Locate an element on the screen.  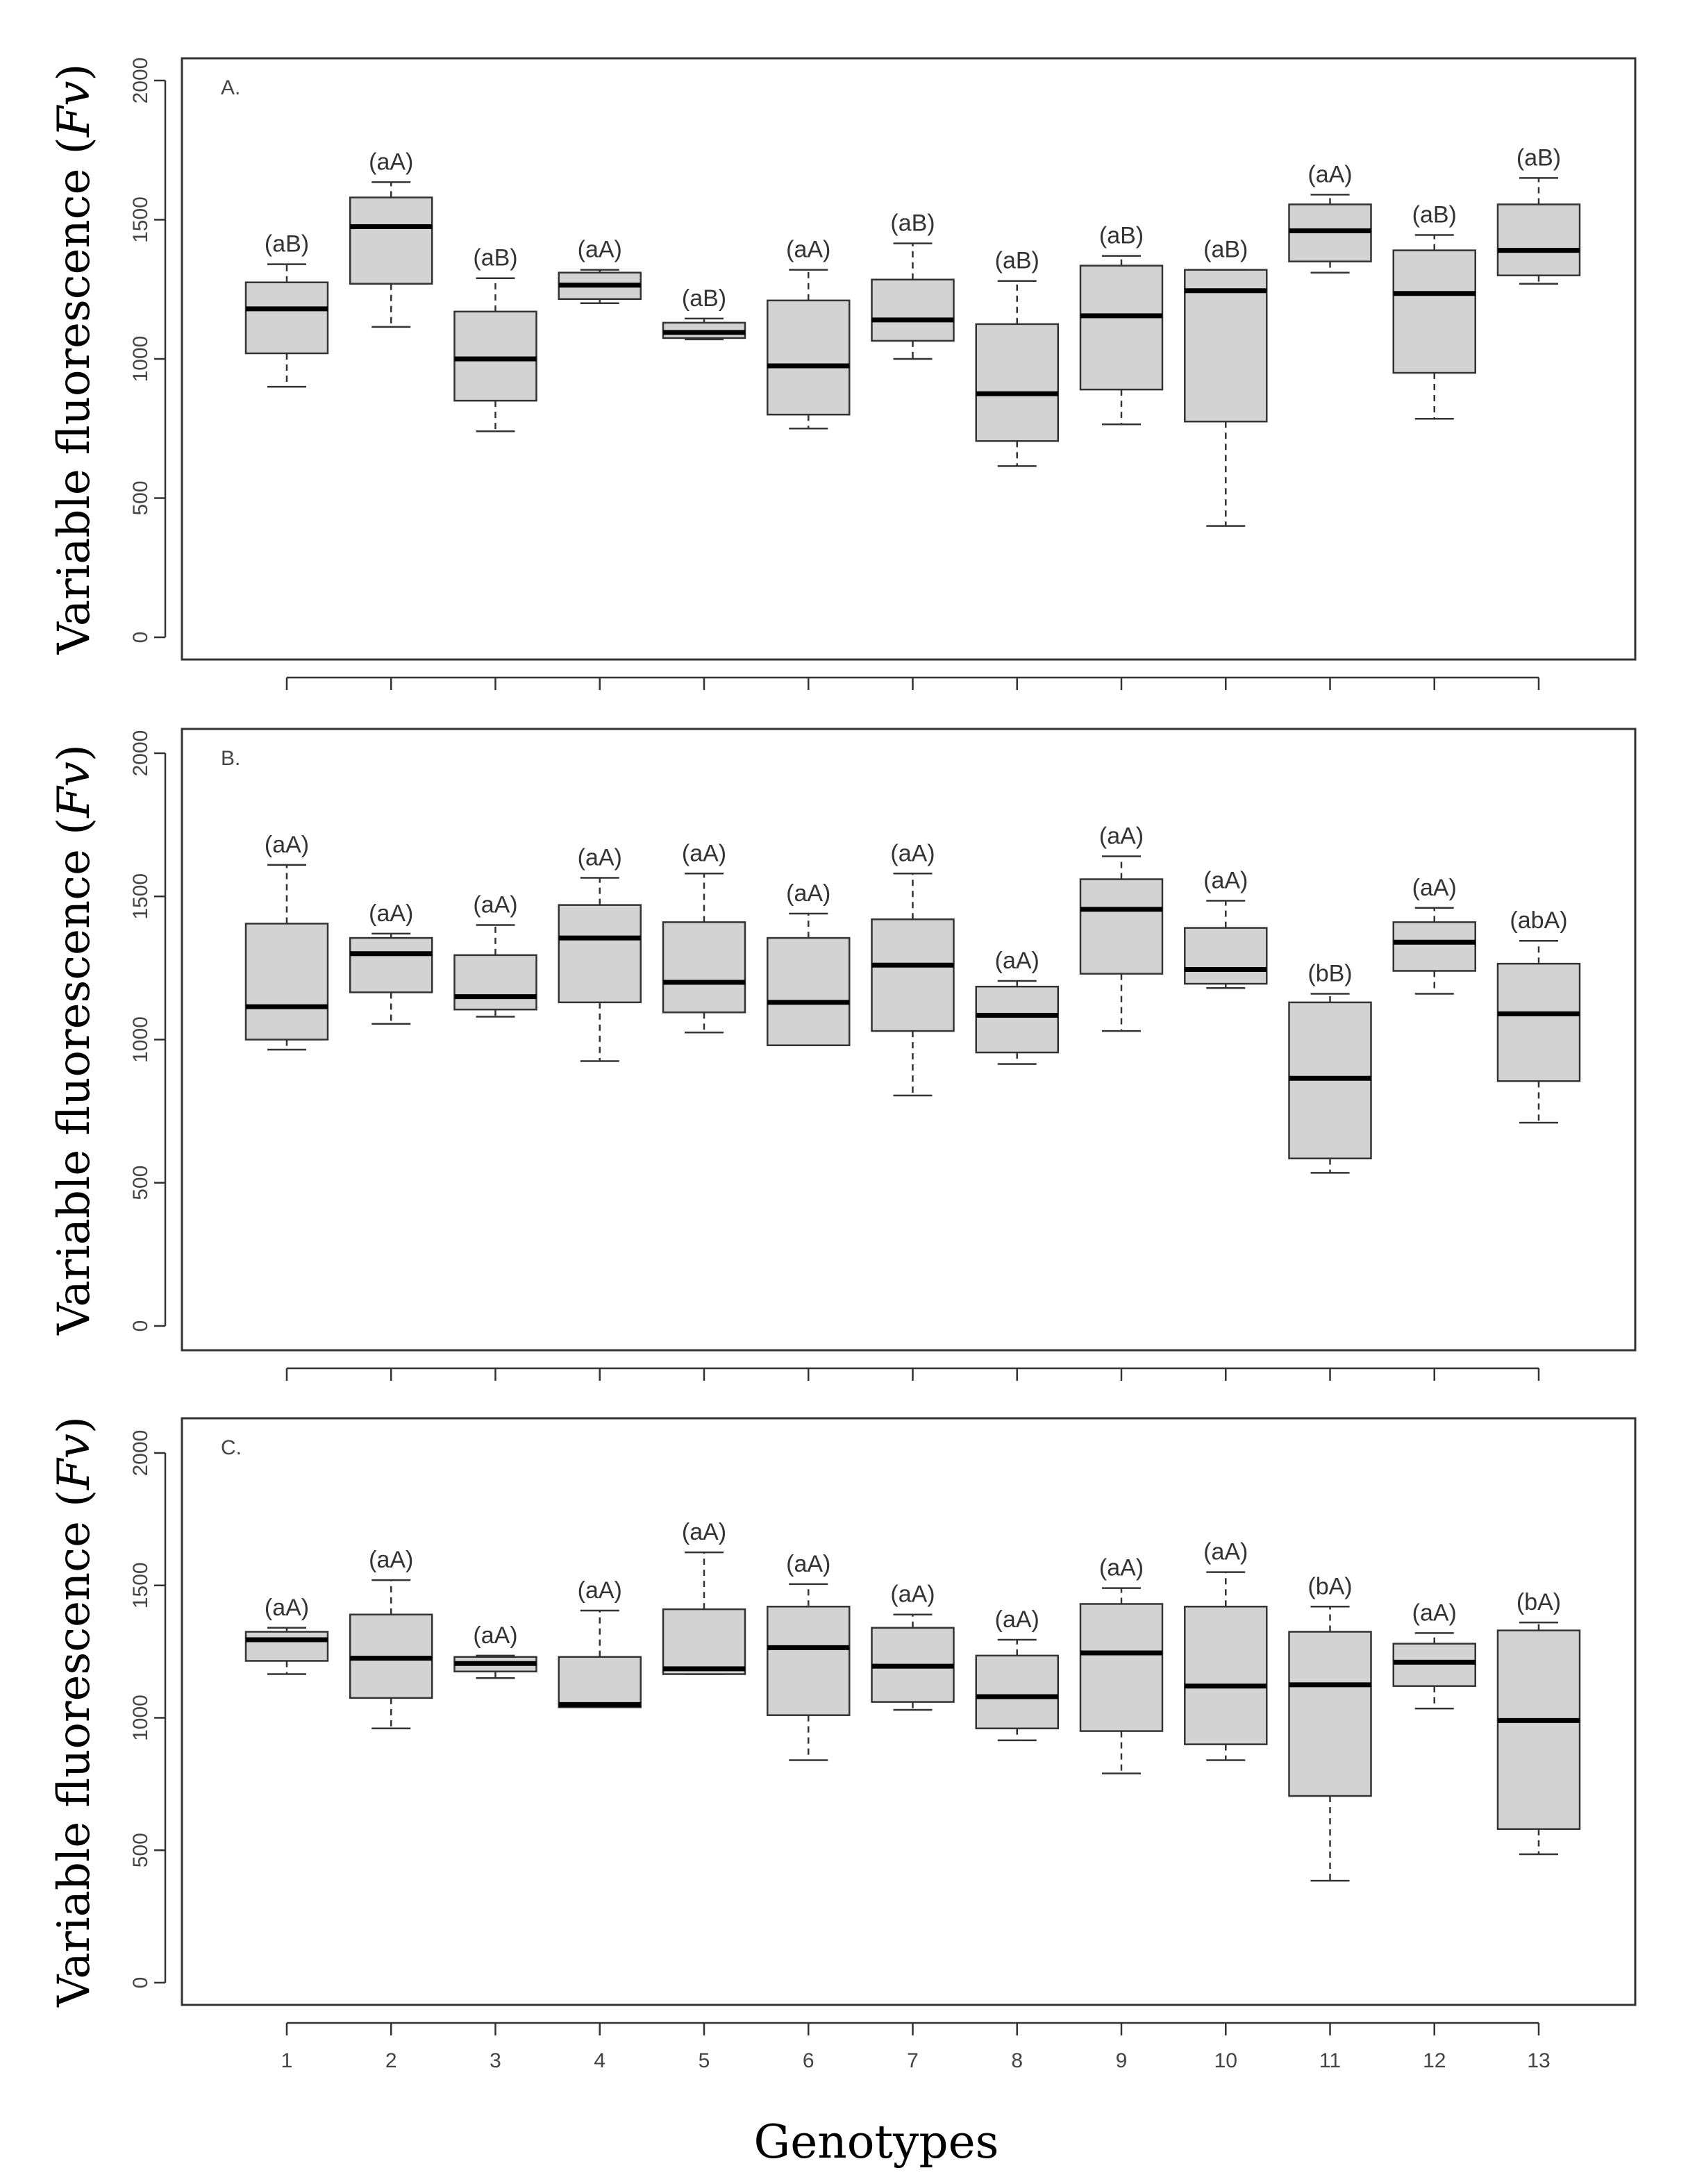
x-tick-label: 8 is located at coordinates (1017, 2060).